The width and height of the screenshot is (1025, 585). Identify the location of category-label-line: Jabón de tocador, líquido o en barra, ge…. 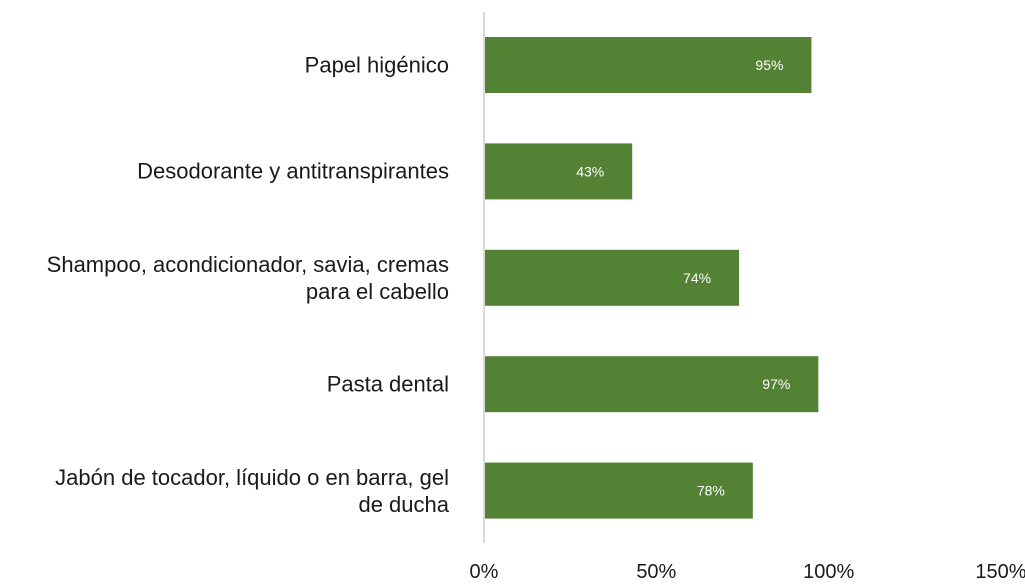
(252, 477).